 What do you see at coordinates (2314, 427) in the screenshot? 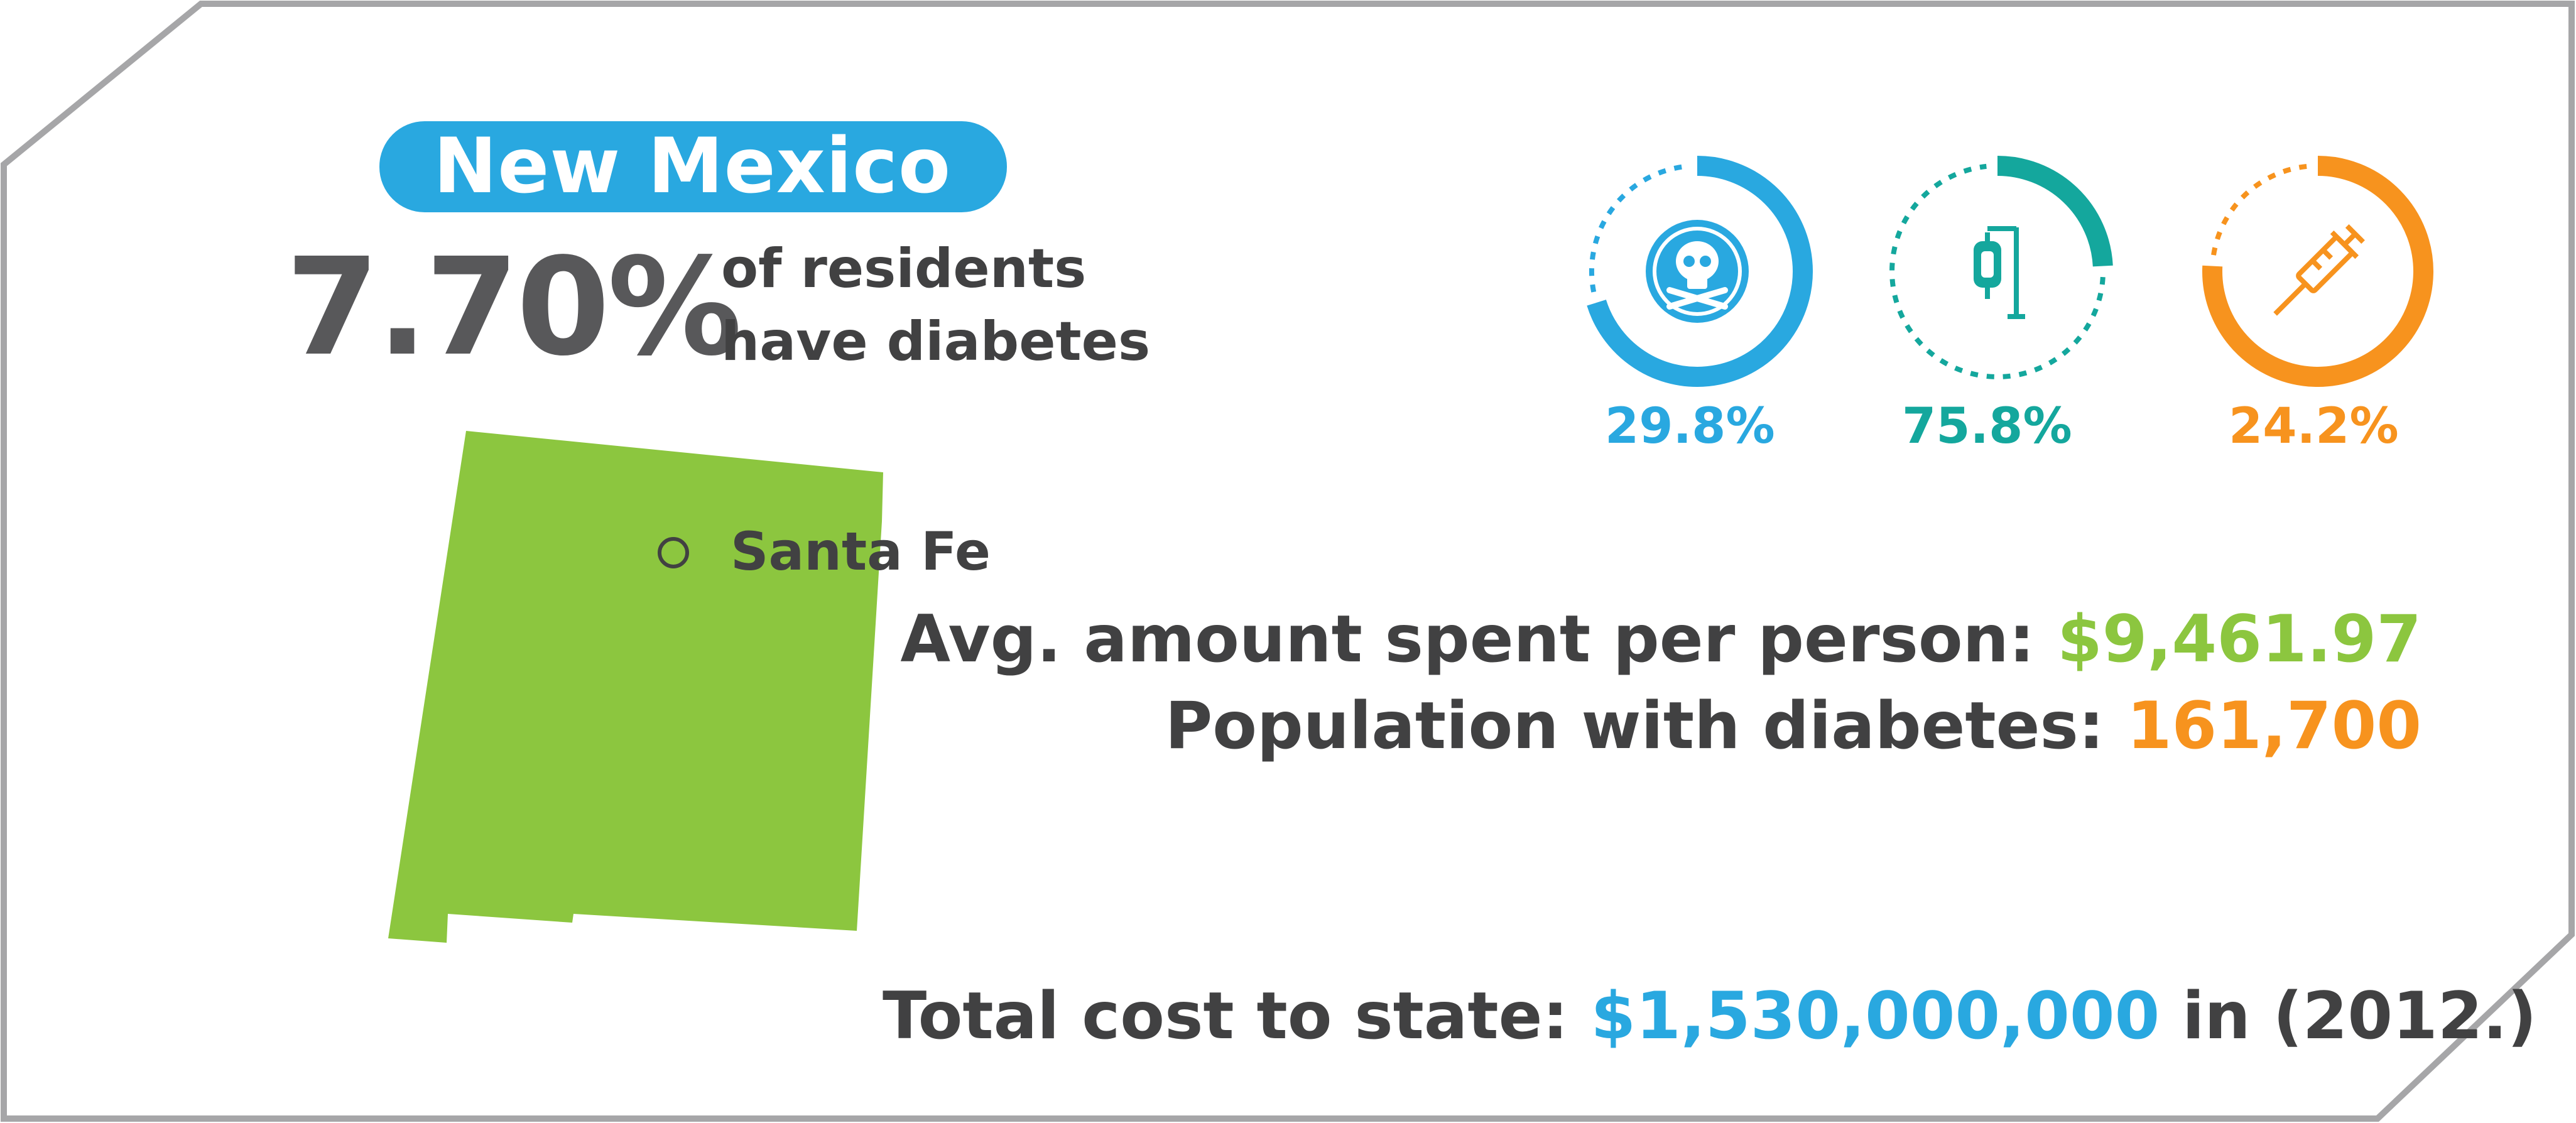
I see `ring-3-label: 24.2%` at bounding box center [2314, 427].